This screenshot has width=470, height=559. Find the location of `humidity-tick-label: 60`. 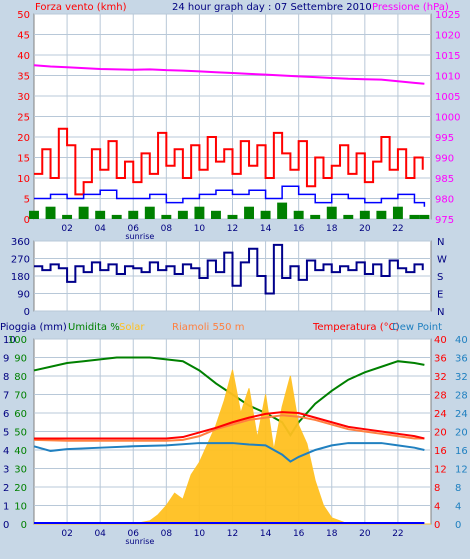

humidity-tick-label: 60 is located at coordinates (20, 414).